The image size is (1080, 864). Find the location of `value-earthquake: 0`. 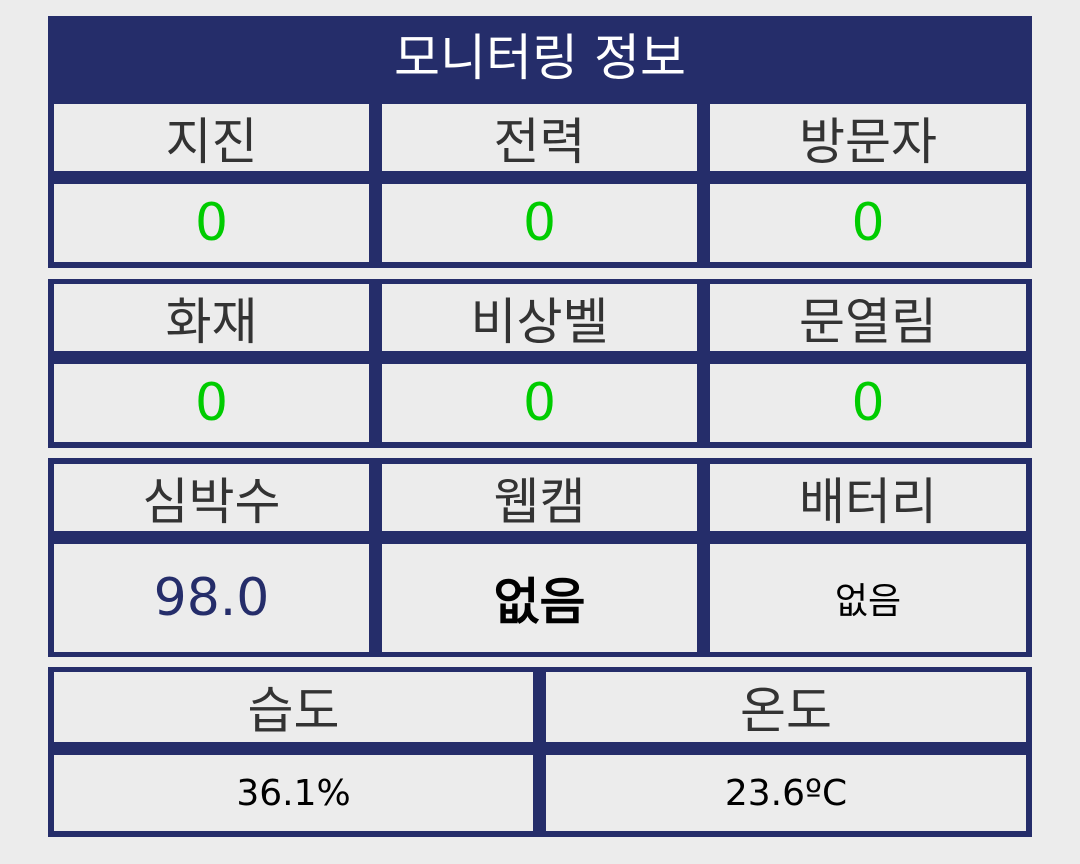

value-earthquake: 0 is located at coordinates (211, 223).